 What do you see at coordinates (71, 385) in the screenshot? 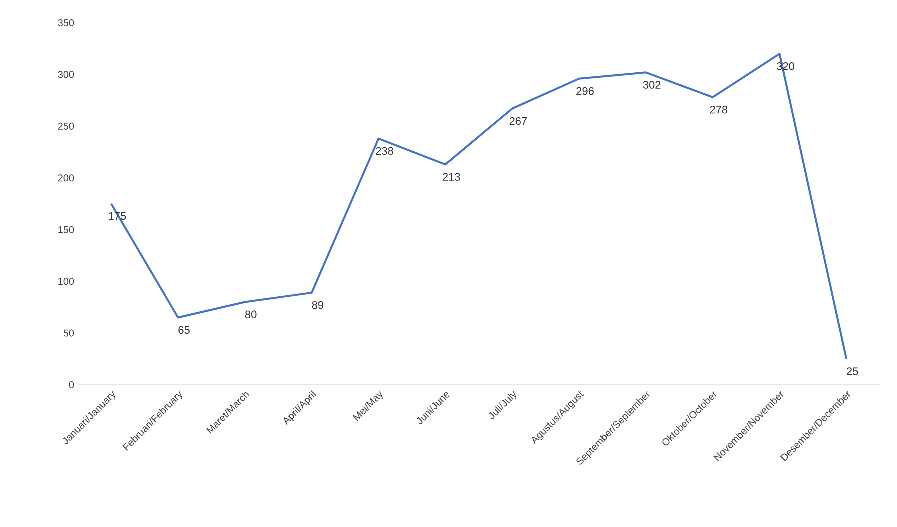
I see `y-tick-label: 0` at bounding box center [71, 385].